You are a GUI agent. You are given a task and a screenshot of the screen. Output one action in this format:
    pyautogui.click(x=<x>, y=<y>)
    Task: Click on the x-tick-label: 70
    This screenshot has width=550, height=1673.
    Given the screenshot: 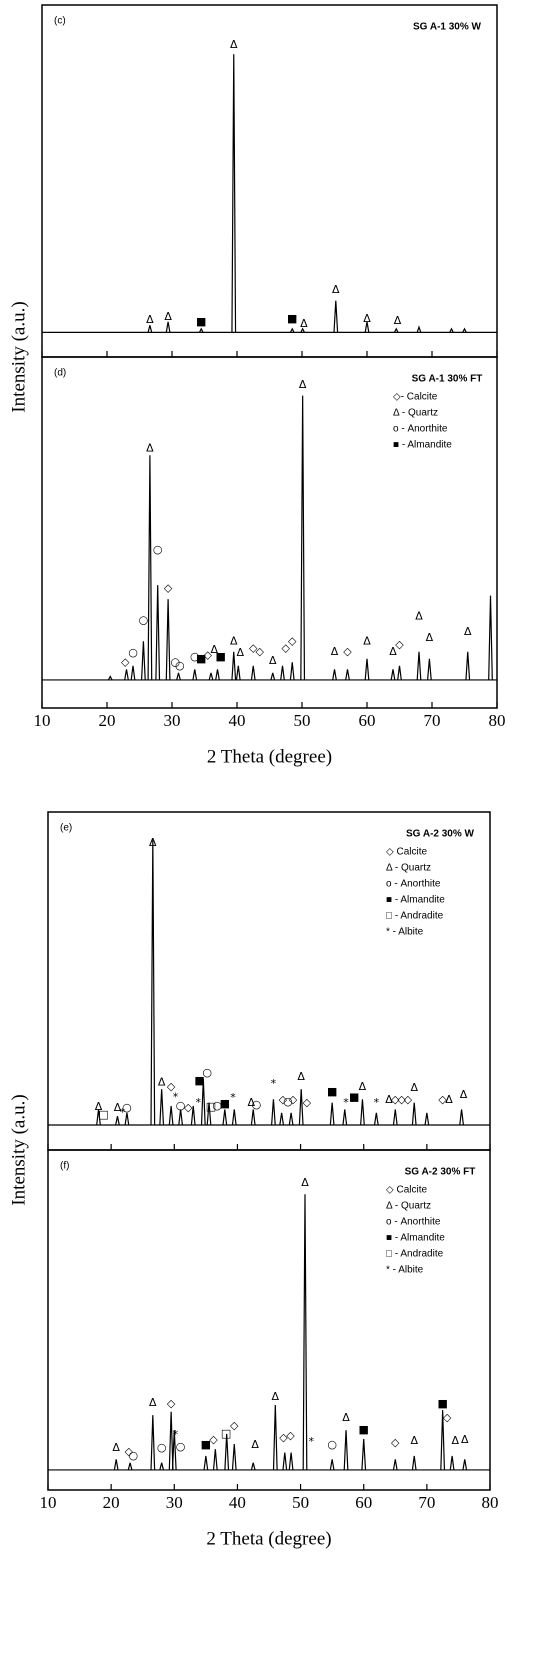 What is the action you would take?
    pyautogui.click(x=426, y=1502)
    